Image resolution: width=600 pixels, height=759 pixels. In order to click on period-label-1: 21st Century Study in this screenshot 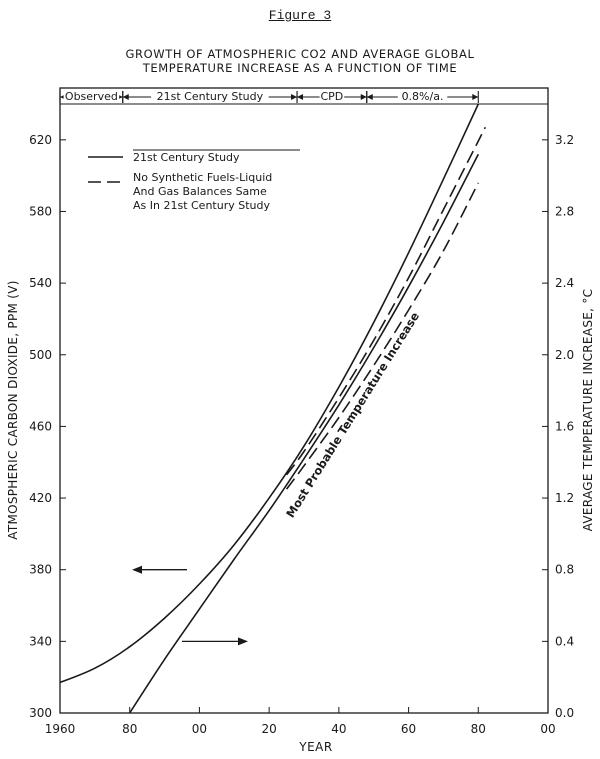, I will do `click(210, 96)`.